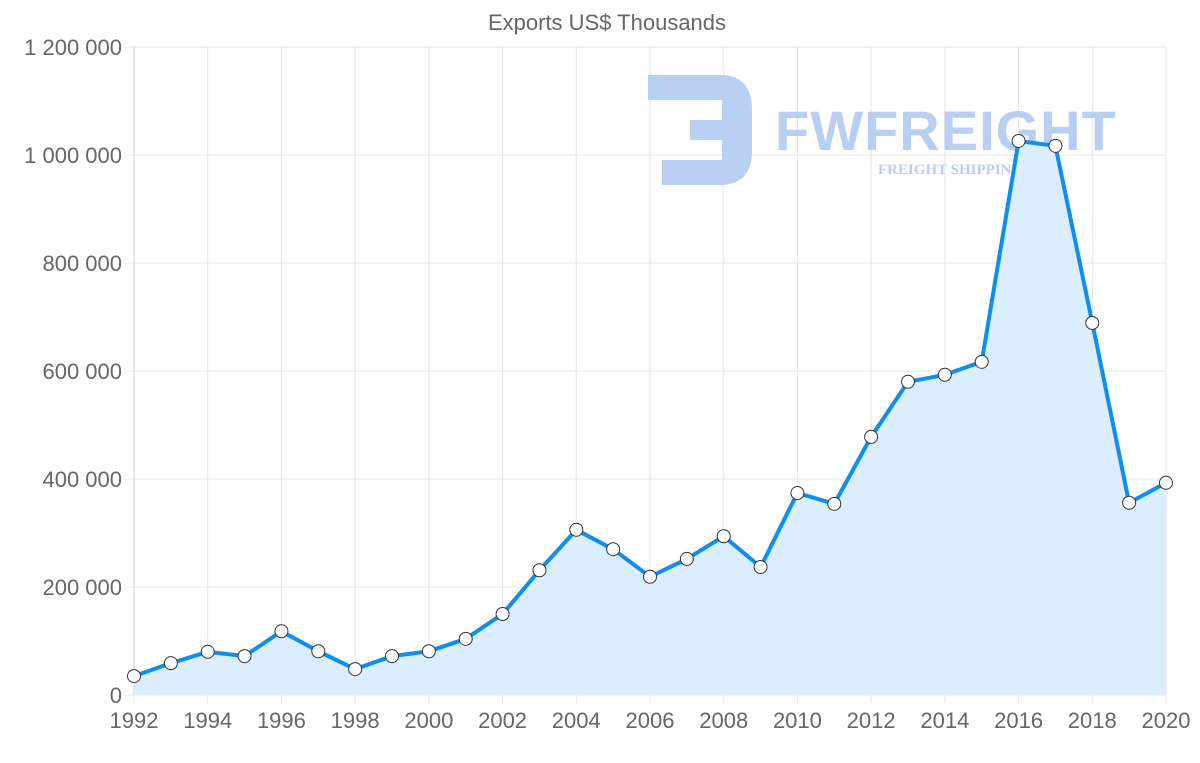  Describe the element at coordinates (1166, 720) in the screenshot. I see `x-tick-label: 2020` at that location.